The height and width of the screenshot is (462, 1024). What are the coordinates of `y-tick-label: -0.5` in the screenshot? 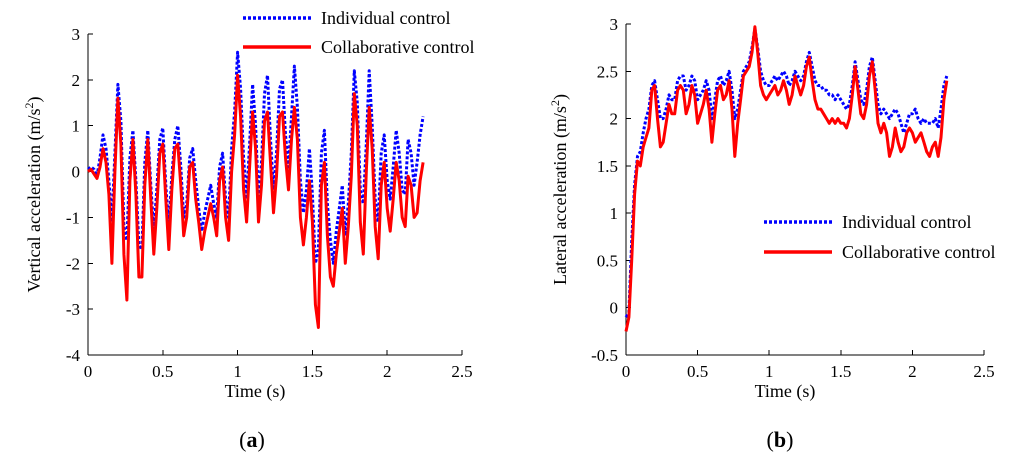 It's located at (604, 355).